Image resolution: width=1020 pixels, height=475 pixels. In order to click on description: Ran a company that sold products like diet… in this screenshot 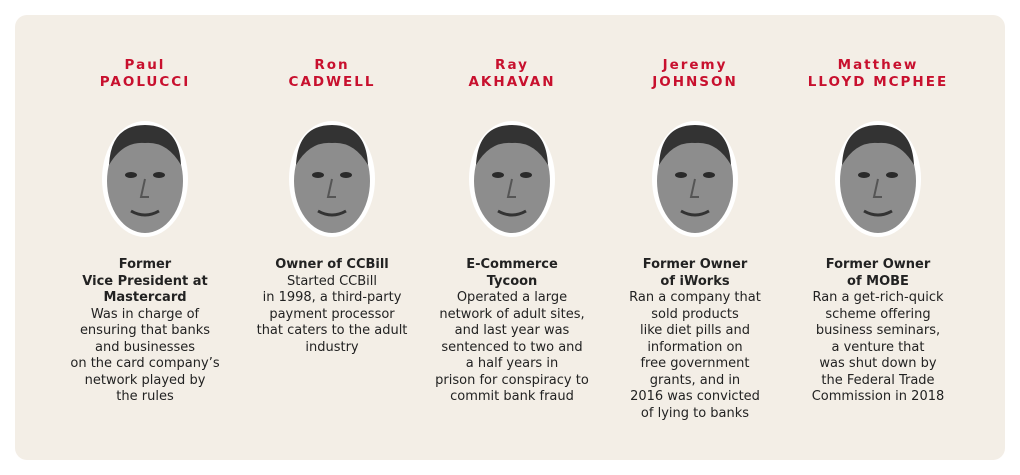, I will do `click(695, 356)`.